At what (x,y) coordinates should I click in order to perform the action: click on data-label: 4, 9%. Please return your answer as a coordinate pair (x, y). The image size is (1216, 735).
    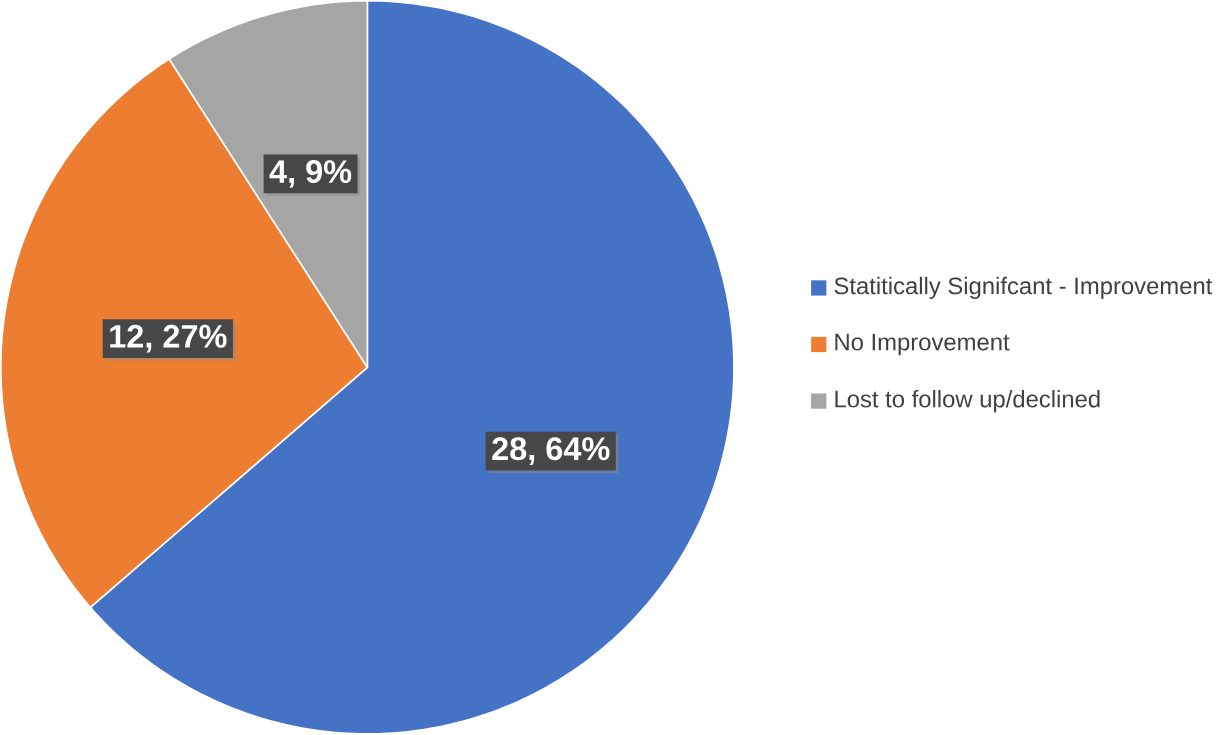
    Looking at the image, I should click on (310, 174).